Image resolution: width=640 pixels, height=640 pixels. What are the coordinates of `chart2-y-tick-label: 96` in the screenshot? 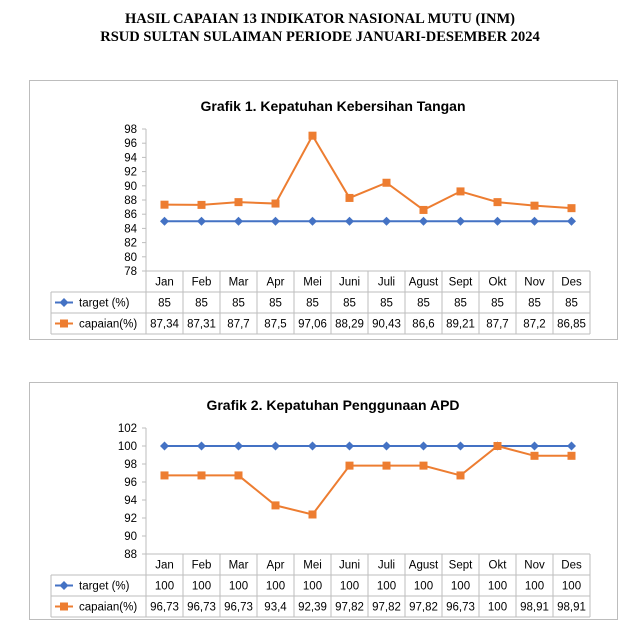 It's located at (130, 483).